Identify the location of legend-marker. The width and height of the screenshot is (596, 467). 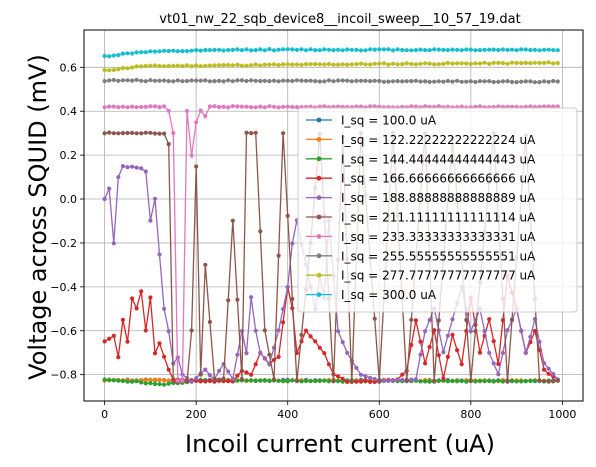
(319, 120).